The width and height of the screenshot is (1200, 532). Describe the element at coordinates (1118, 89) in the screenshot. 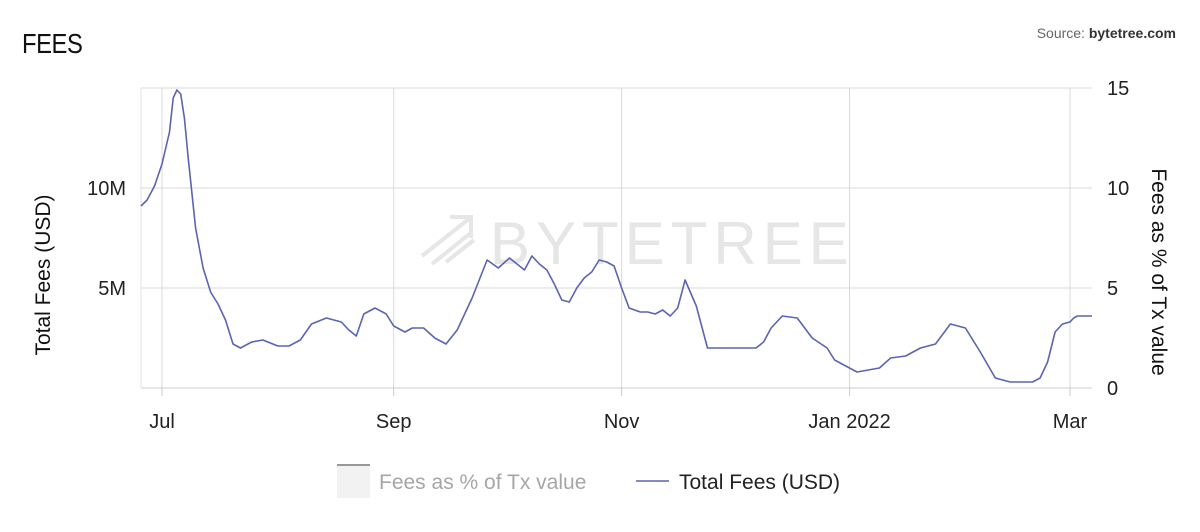

I see `right-tick-label: 15` at that location.